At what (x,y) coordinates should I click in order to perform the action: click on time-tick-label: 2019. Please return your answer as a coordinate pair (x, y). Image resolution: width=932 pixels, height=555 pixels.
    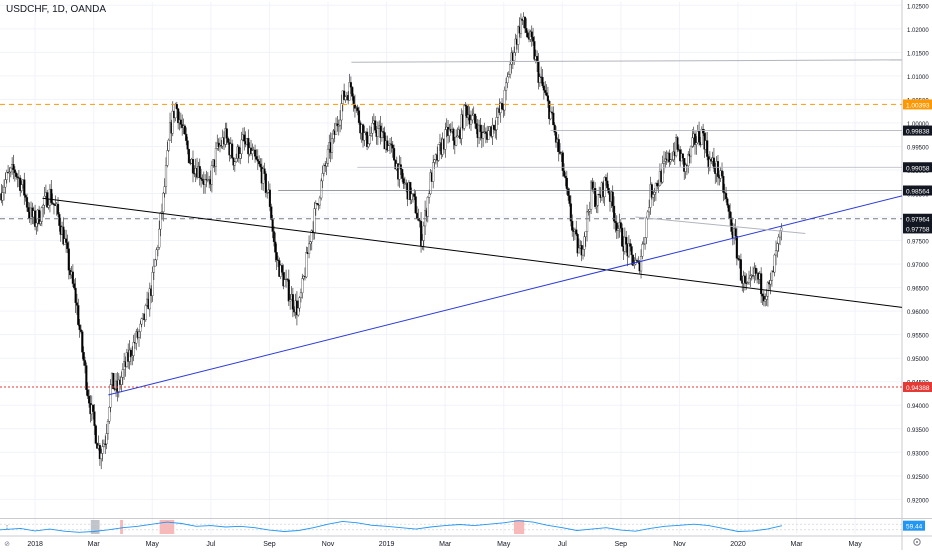
    Looking at the image, I should click on (387, 544).